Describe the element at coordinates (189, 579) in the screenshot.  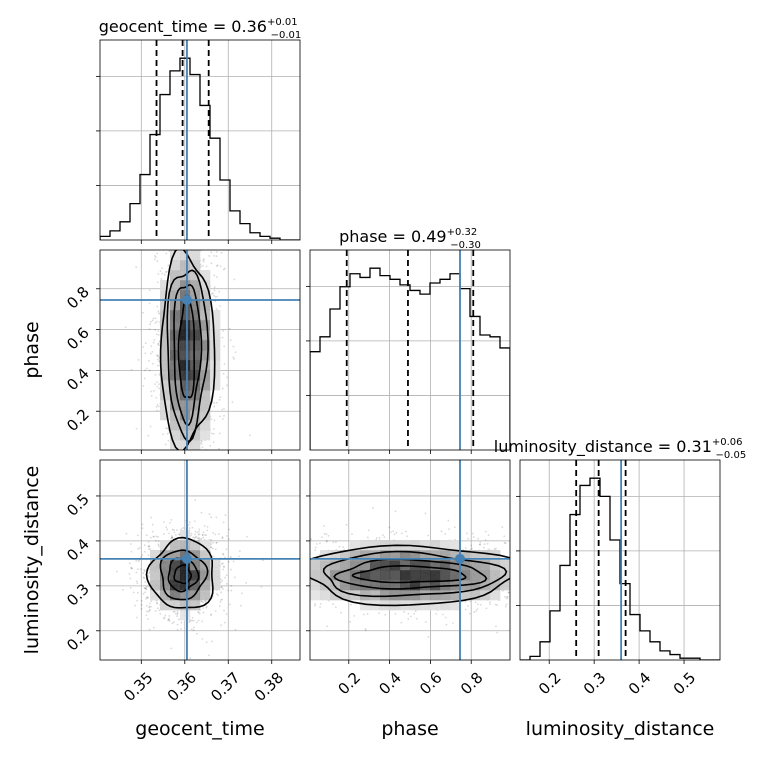
I see `density-geocent_time-luminosity_distance` at that location.